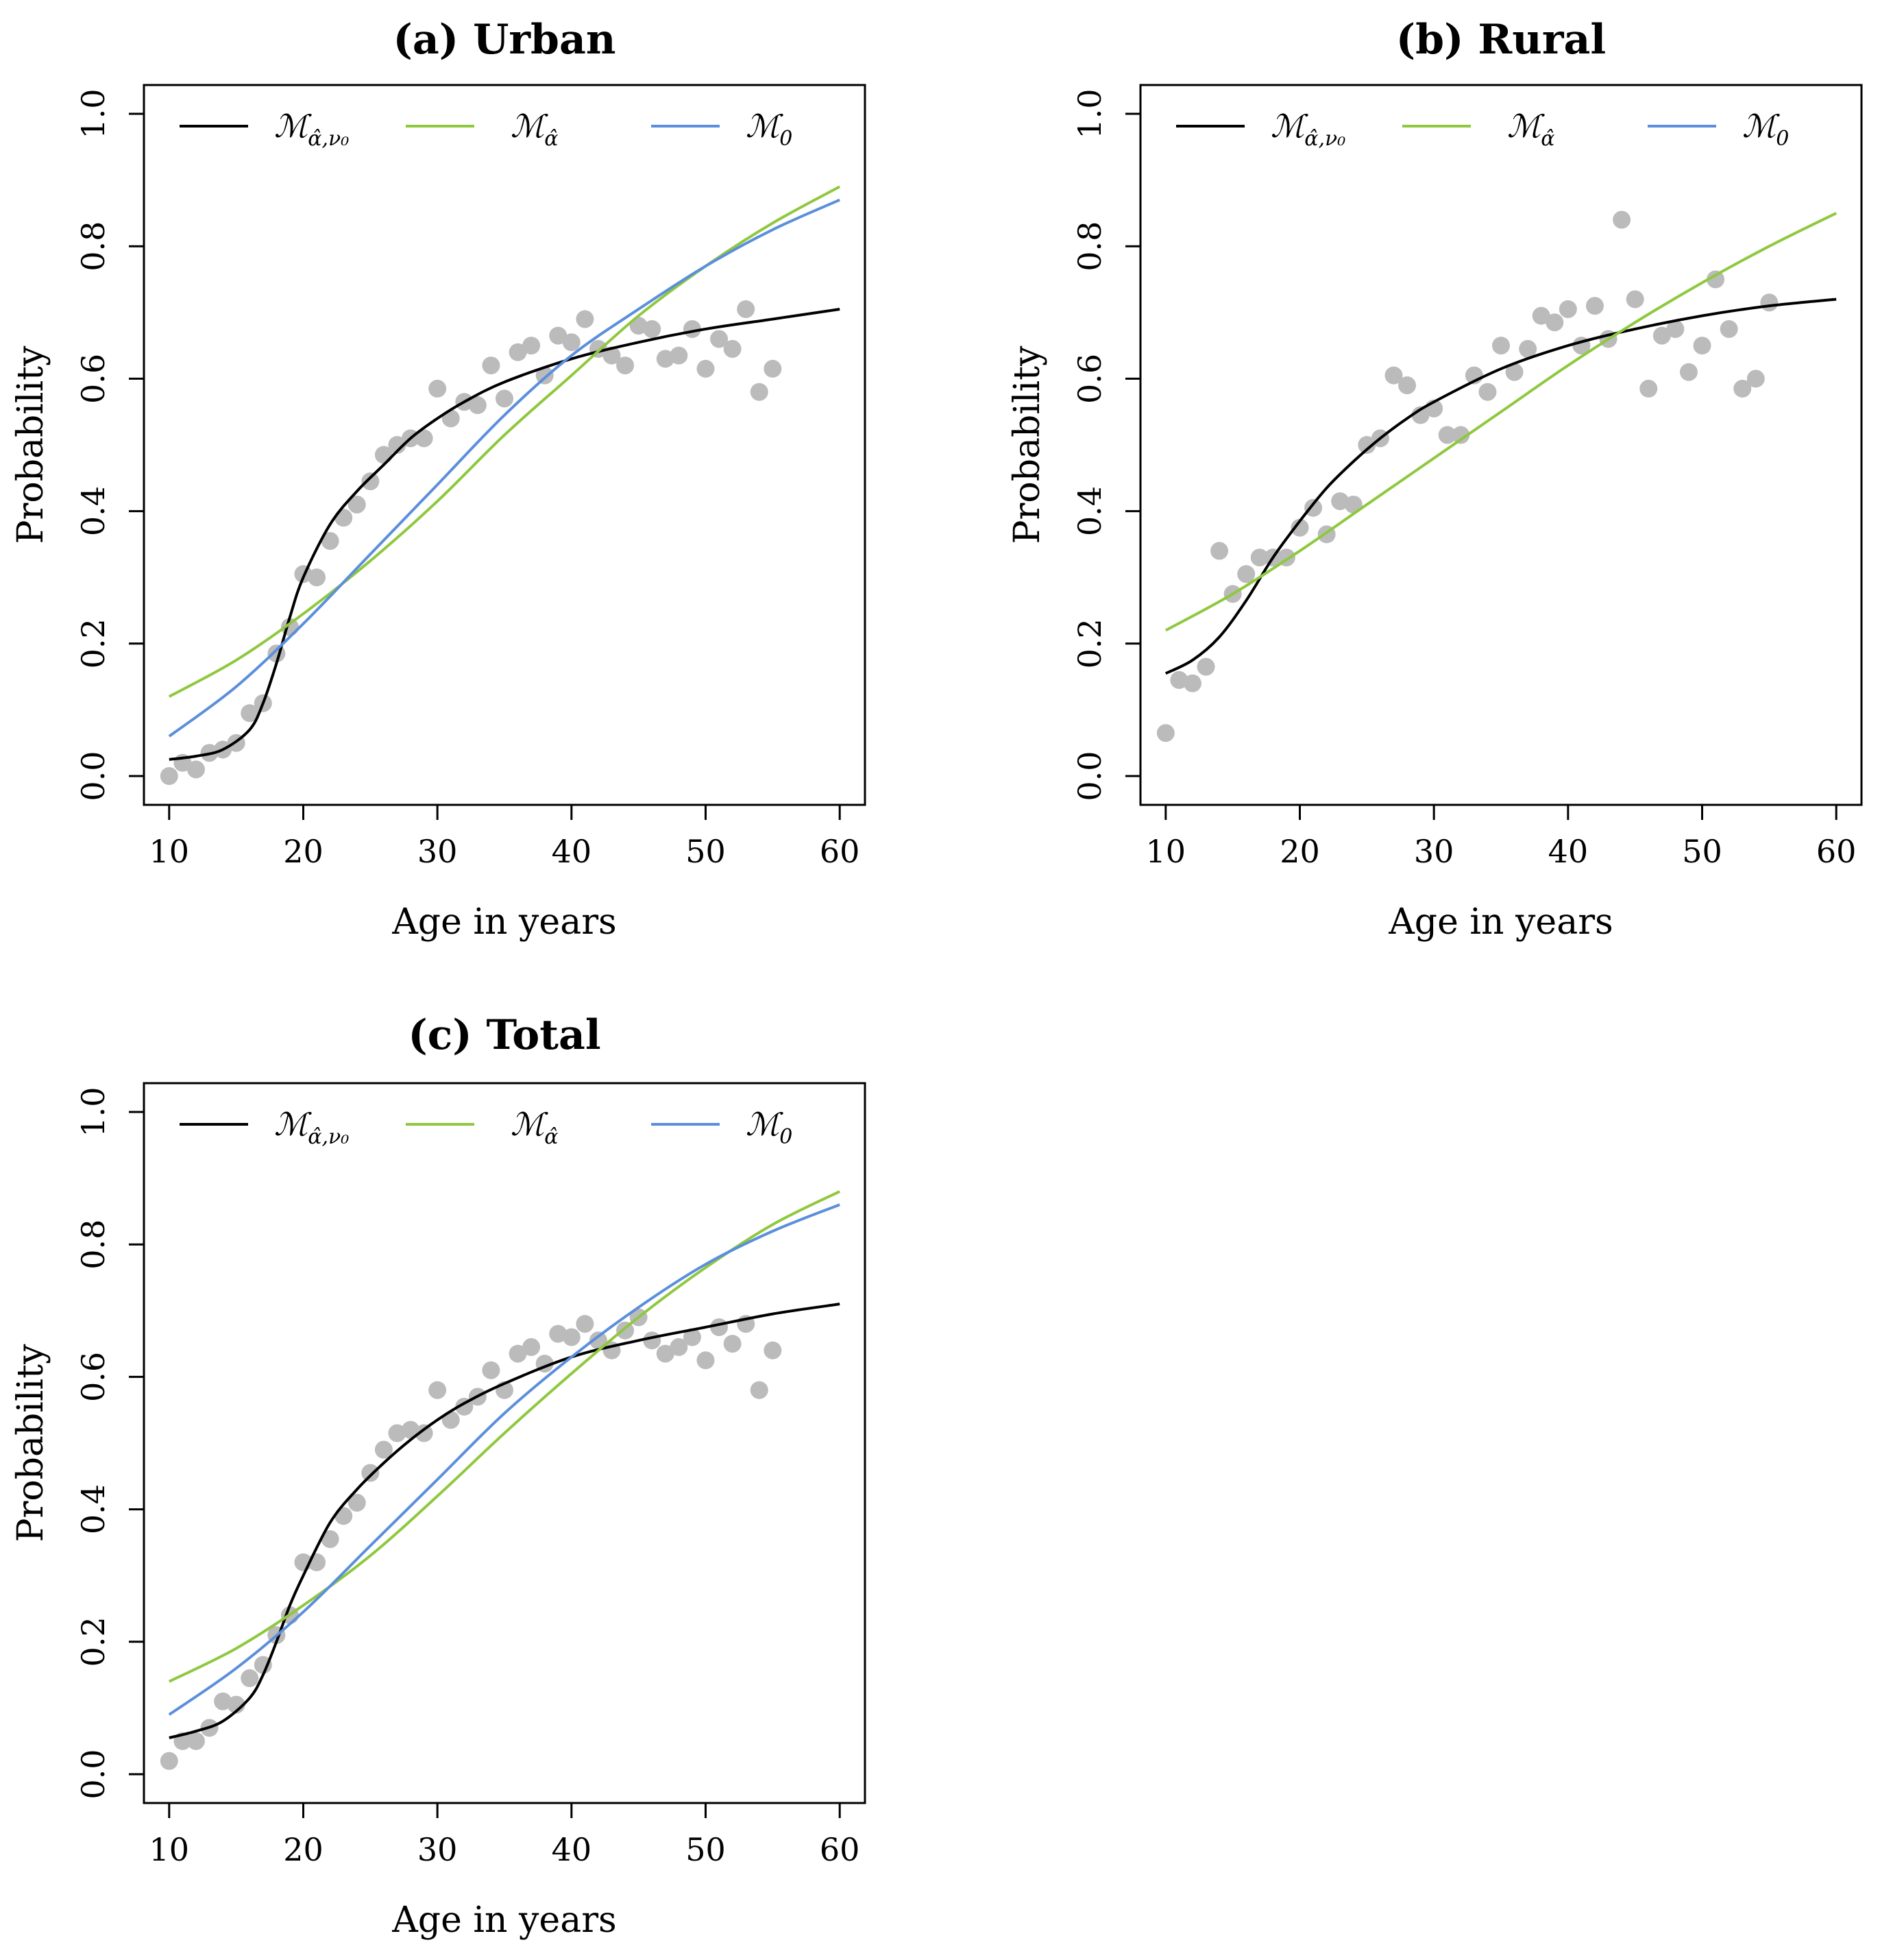 The height and width of the screenshot is (1960, 1880). What do you see at coordinates (1702, 851) in the screenshot?
I see `x-tick-label: 50` at bounding box center [1702, 851].